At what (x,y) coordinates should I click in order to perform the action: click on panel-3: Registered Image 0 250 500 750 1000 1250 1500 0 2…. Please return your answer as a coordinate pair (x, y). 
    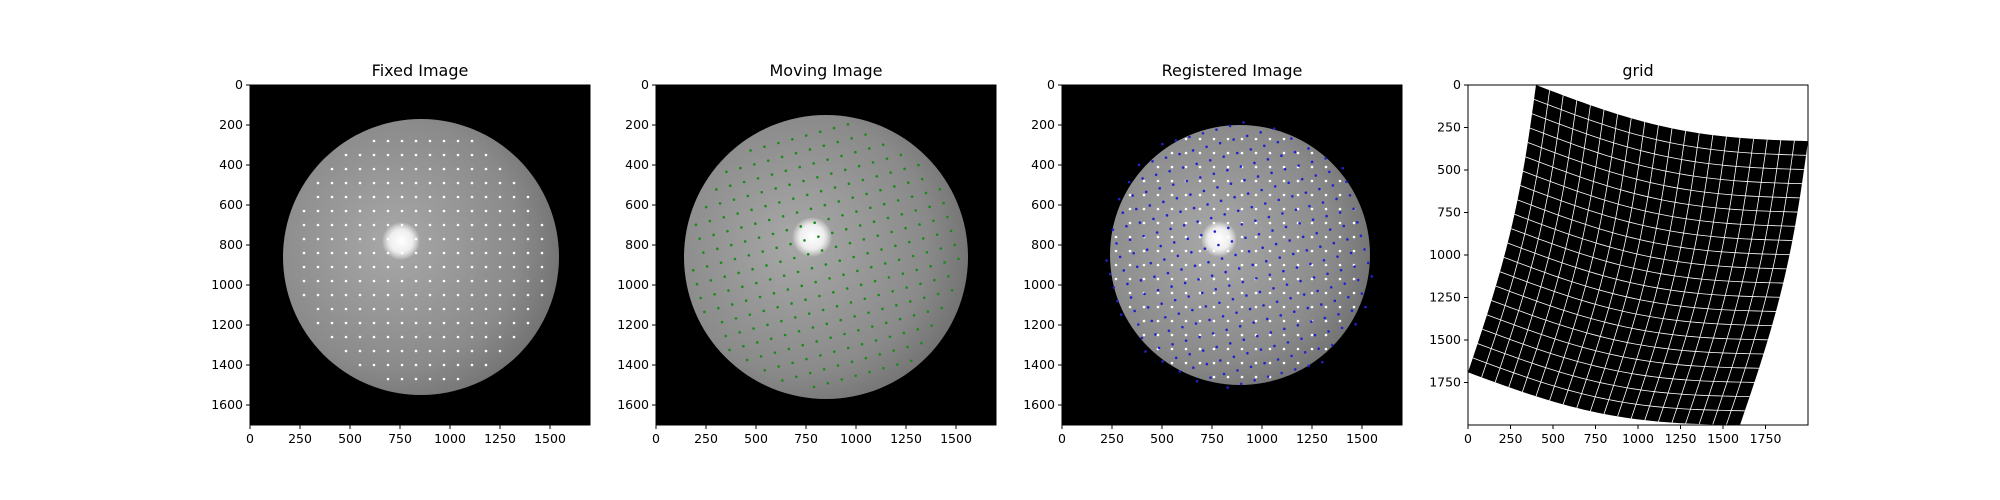
    Looking at the image, I should click on (1213, 253).